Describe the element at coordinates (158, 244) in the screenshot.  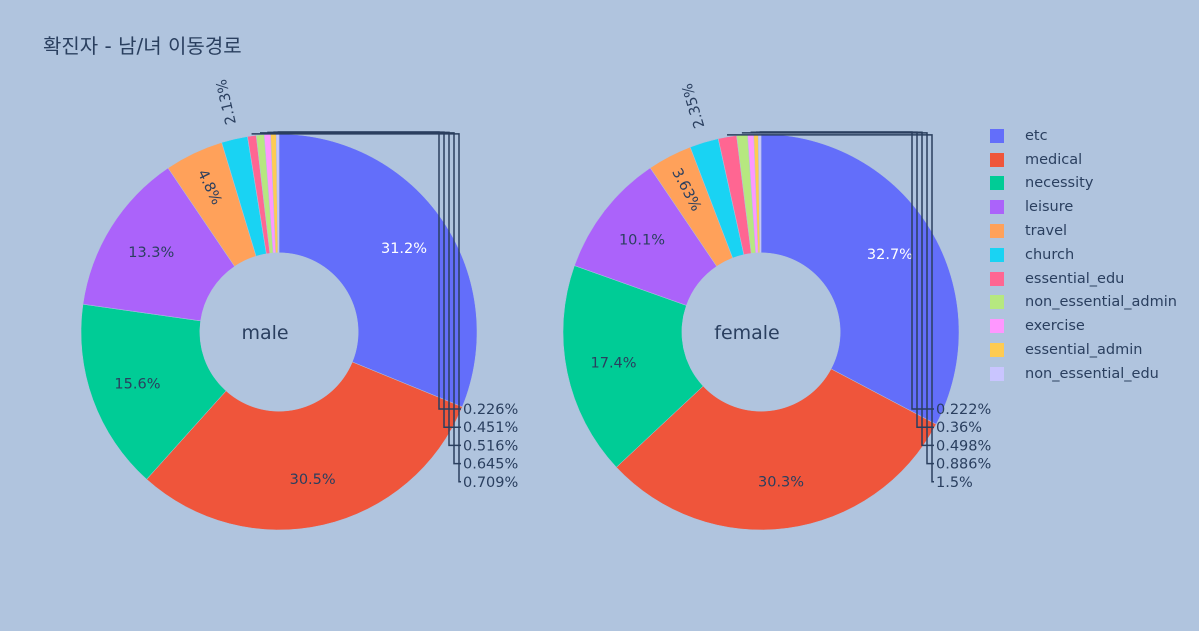
I see `slice-leisure` at that location.